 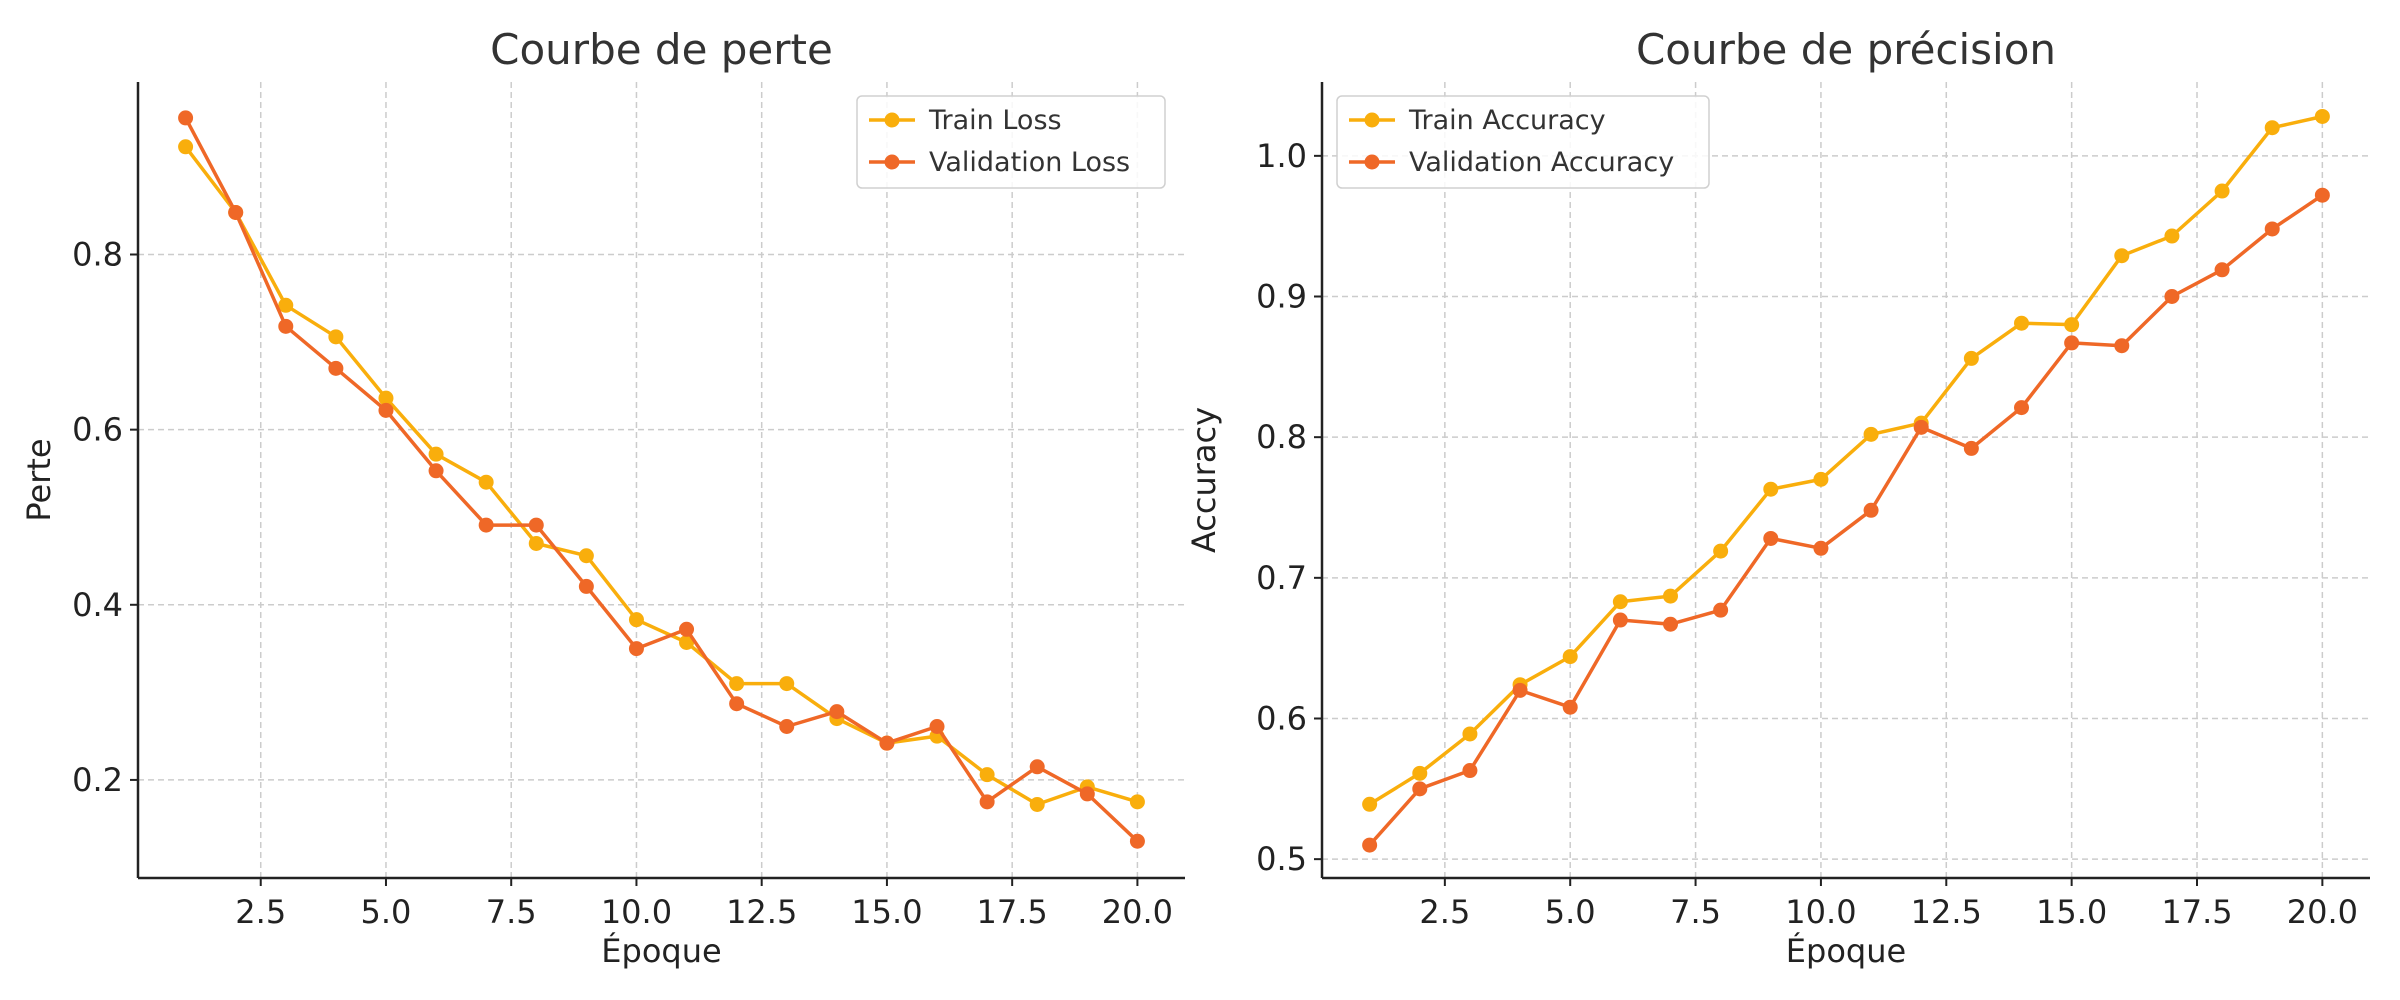 I want to click on y-tick-label: 0.2, so click(x=97, y=780).